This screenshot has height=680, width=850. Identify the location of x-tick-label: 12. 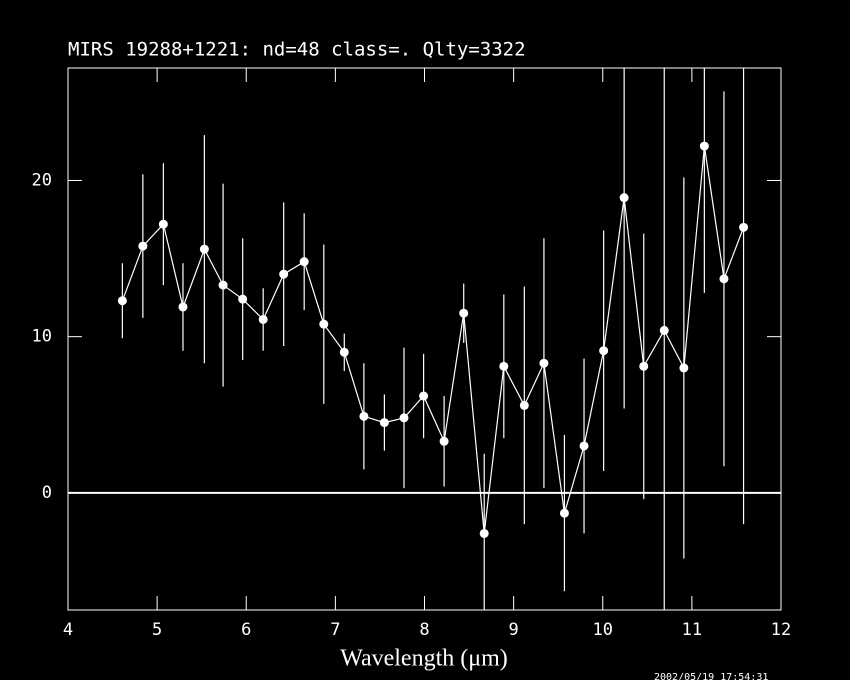
(781, 630).